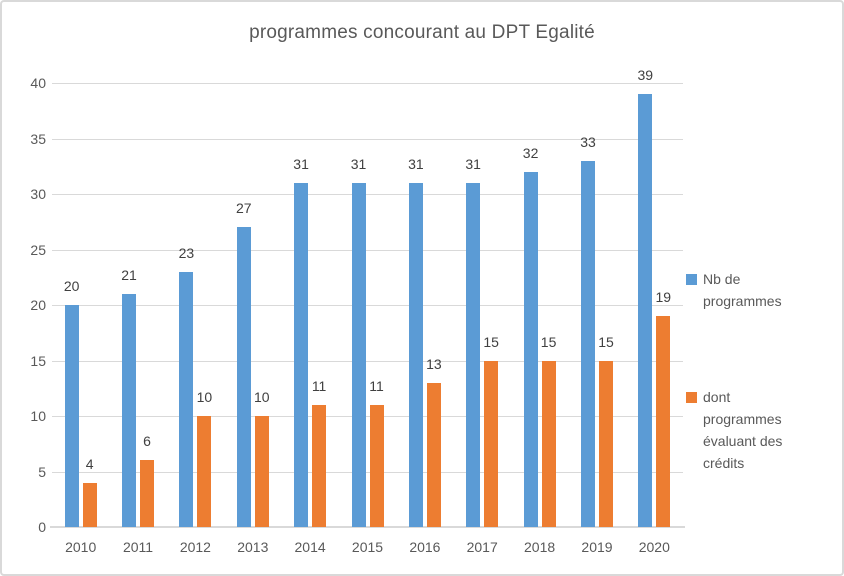  Describe the element at coordinates (301, 354) in the screenshot. I see `bar-blue-2014` at that location.